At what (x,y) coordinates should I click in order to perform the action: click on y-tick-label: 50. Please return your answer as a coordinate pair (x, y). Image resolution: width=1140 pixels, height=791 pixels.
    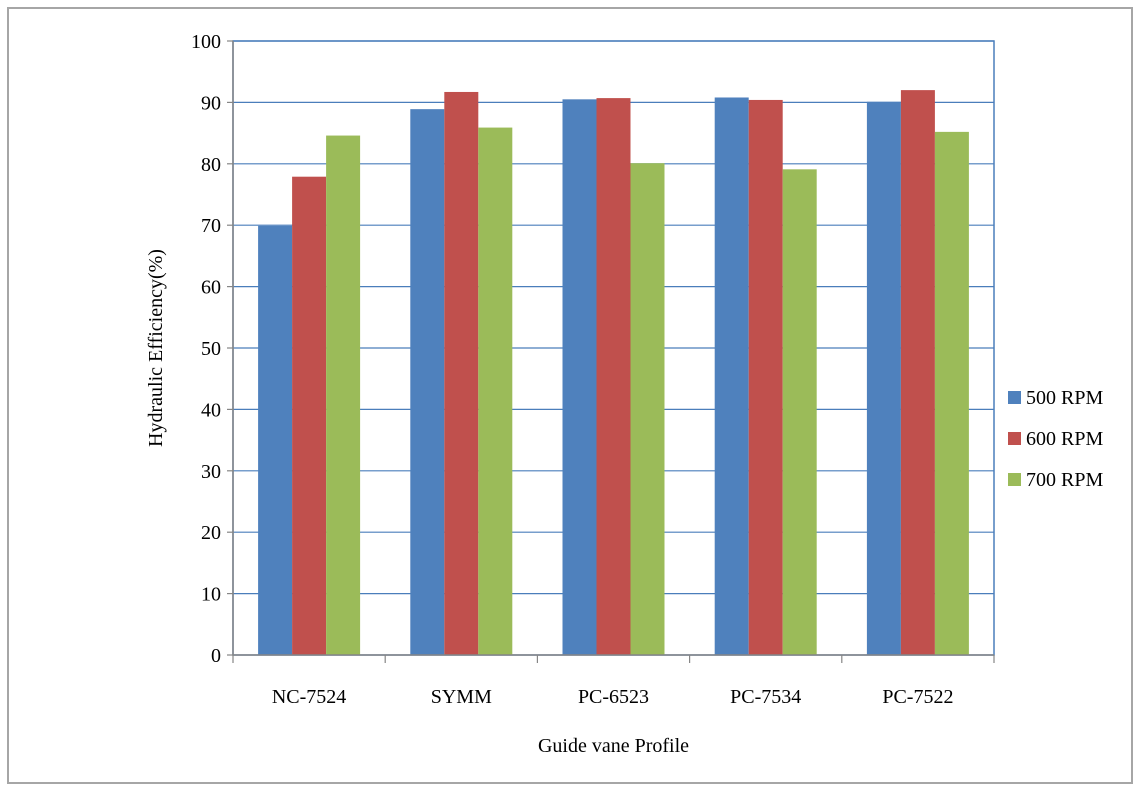
    Looking at the image, I should click on (211, 349).